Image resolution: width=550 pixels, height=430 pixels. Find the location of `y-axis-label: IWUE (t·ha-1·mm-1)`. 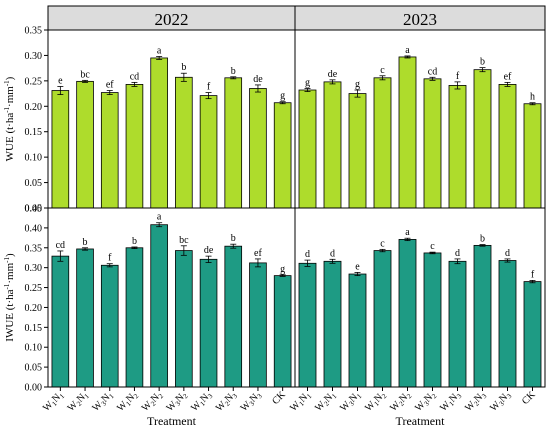

y-axis-label: IWUE (t·ha-1·mm-1) is located at coordinates (9, 297).